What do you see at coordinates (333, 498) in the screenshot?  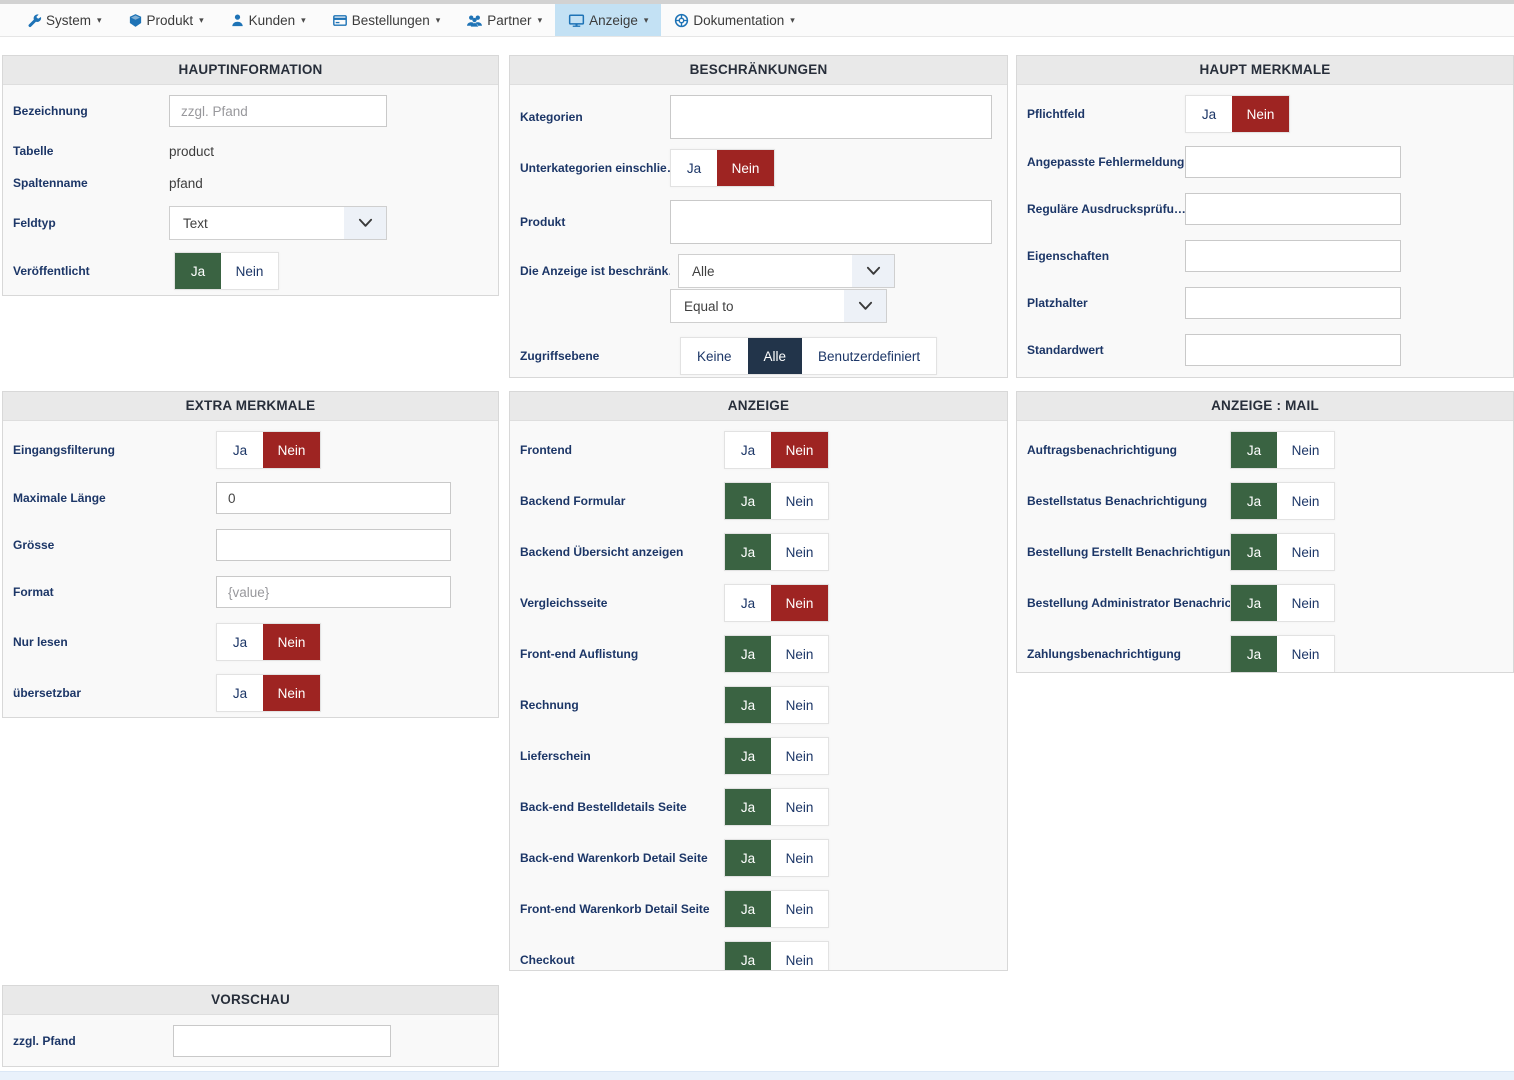 I see `maximale-laenge-input` at bounding box center [333, 498].